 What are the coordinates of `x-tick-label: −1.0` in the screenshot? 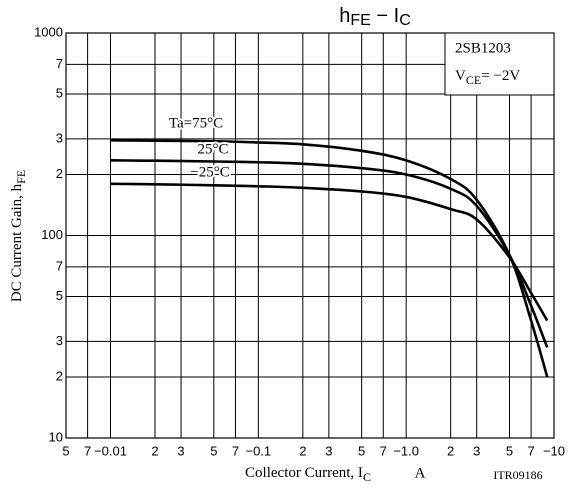 It's located at (406, 450).